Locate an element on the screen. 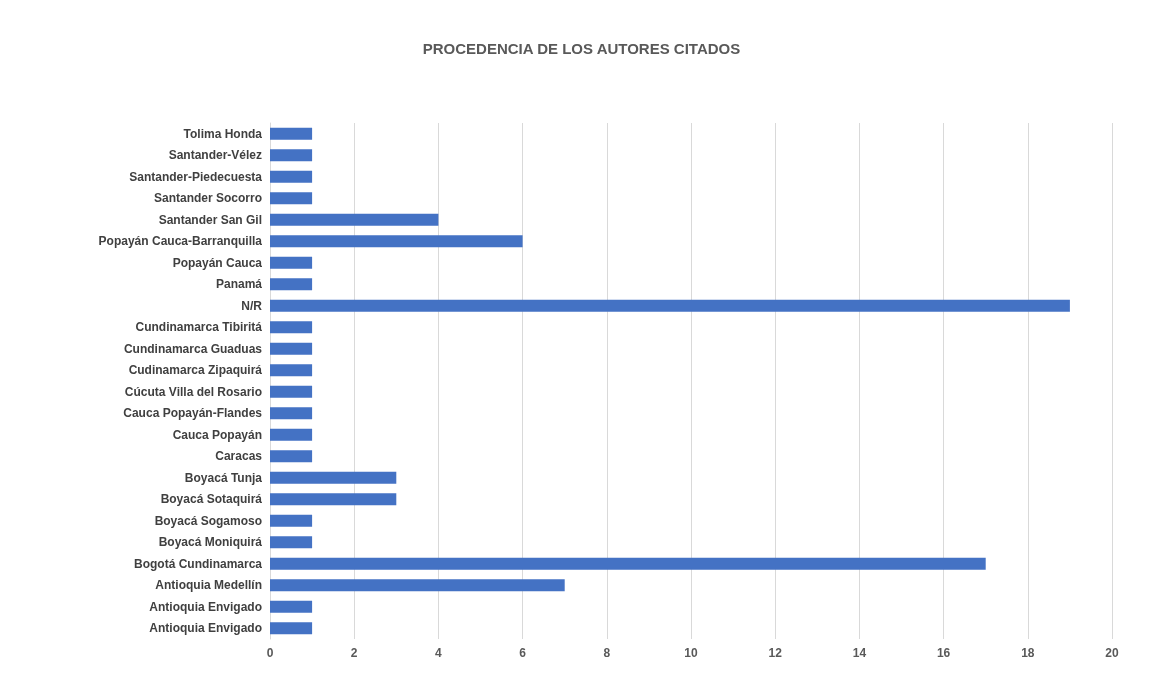  y-tick-label: Popayán Cauca-Barranquilla is located at coordinates (180, 241).